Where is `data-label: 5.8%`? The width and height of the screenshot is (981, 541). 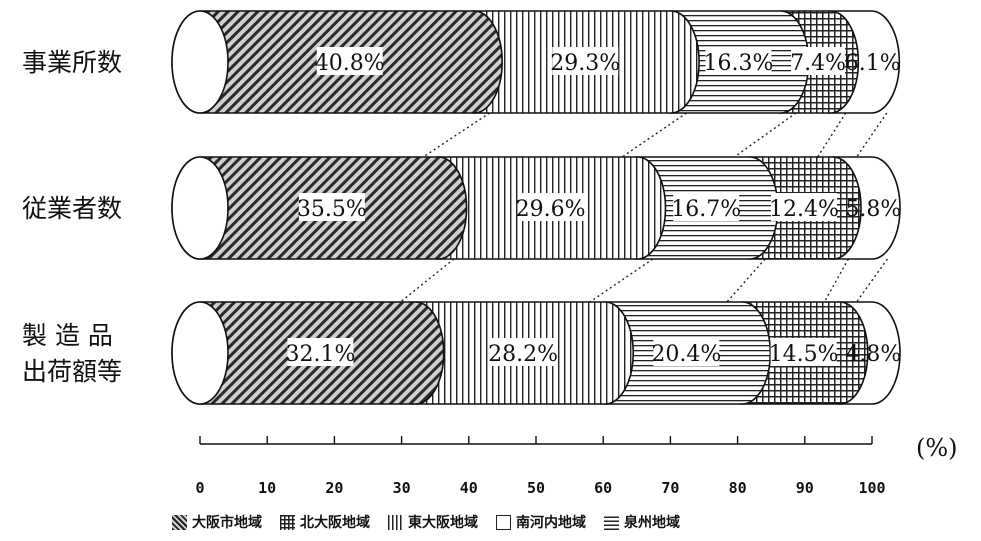
data-label: 5.8% is located at coordinates (873, 209).